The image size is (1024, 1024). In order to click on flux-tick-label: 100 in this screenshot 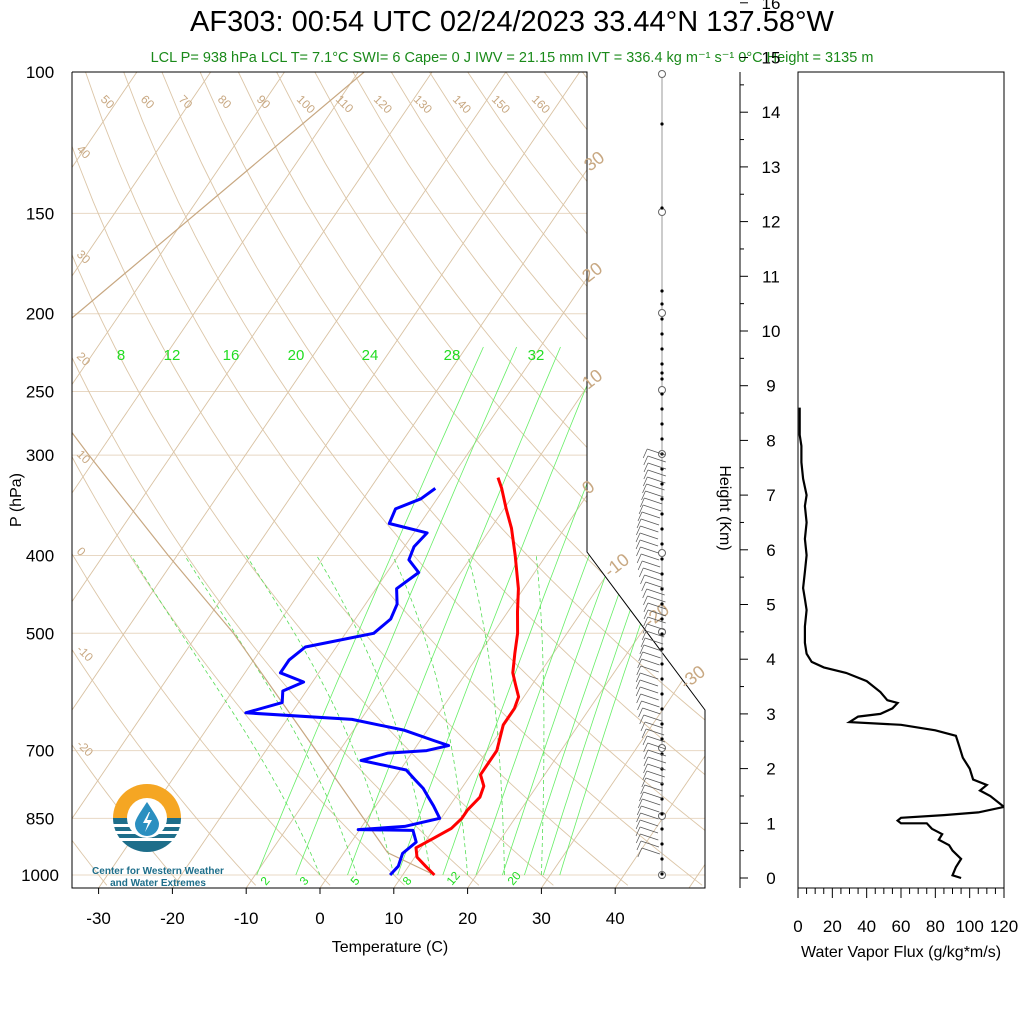, I will do `click(969, 926)`.